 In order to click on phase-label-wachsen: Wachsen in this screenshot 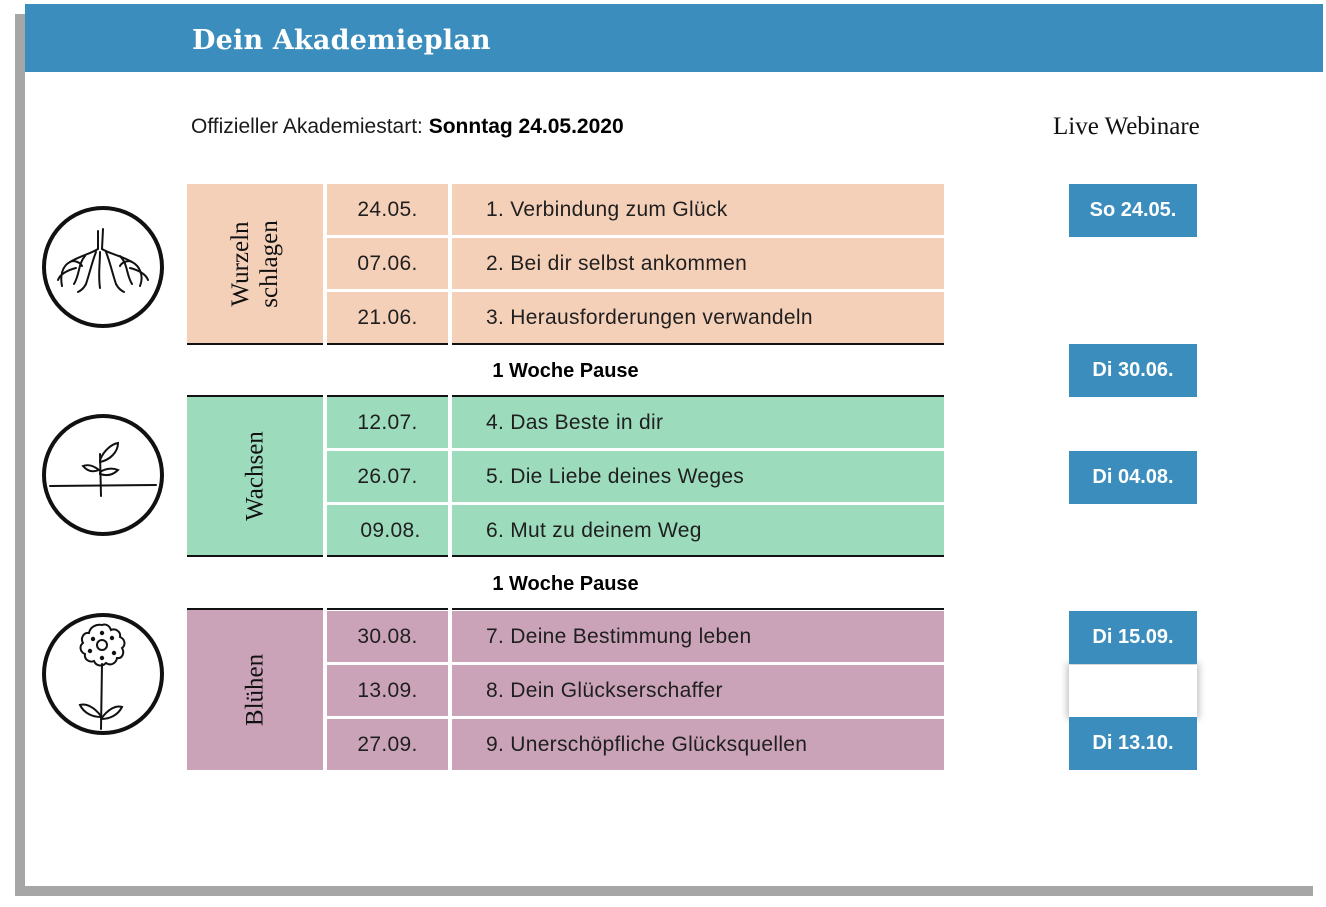, I will do `click(255, 476)`.